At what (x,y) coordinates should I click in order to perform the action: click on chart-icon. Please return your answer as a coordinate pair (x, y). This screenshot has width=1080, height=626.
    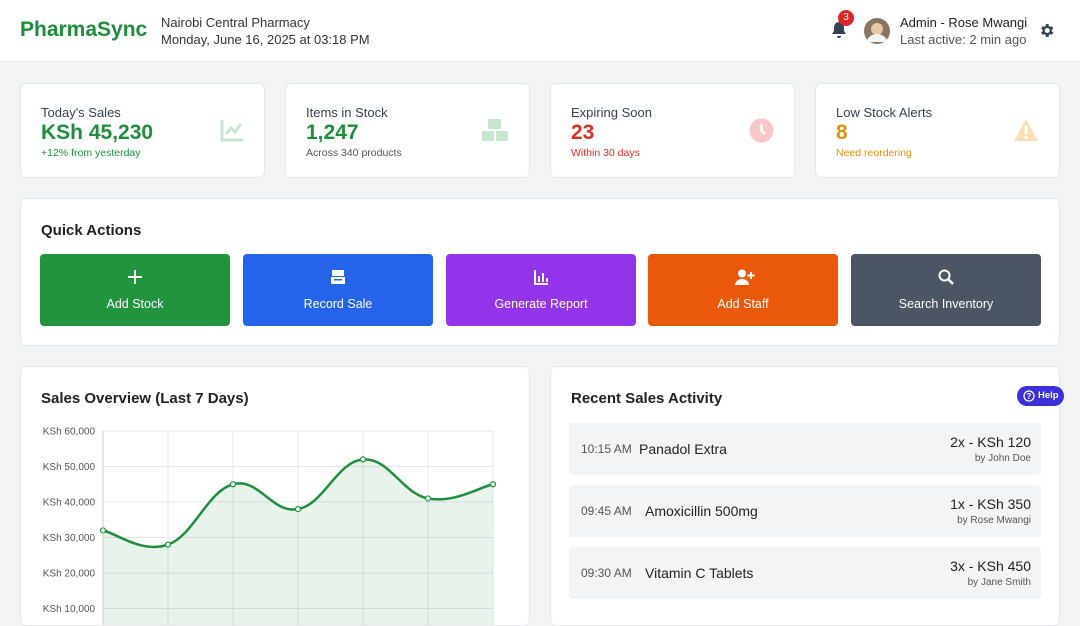
    Looking at the image, I should click on (231, 131).